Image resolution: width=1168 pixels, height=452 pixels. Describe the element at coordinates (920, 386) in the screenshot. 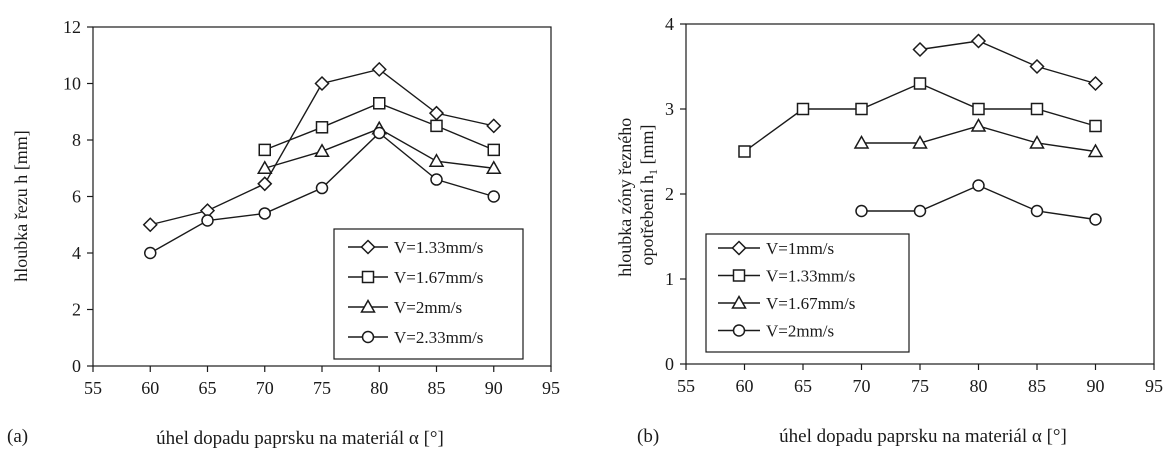

I see `chart-b-x-tick-label: 75` at that location.